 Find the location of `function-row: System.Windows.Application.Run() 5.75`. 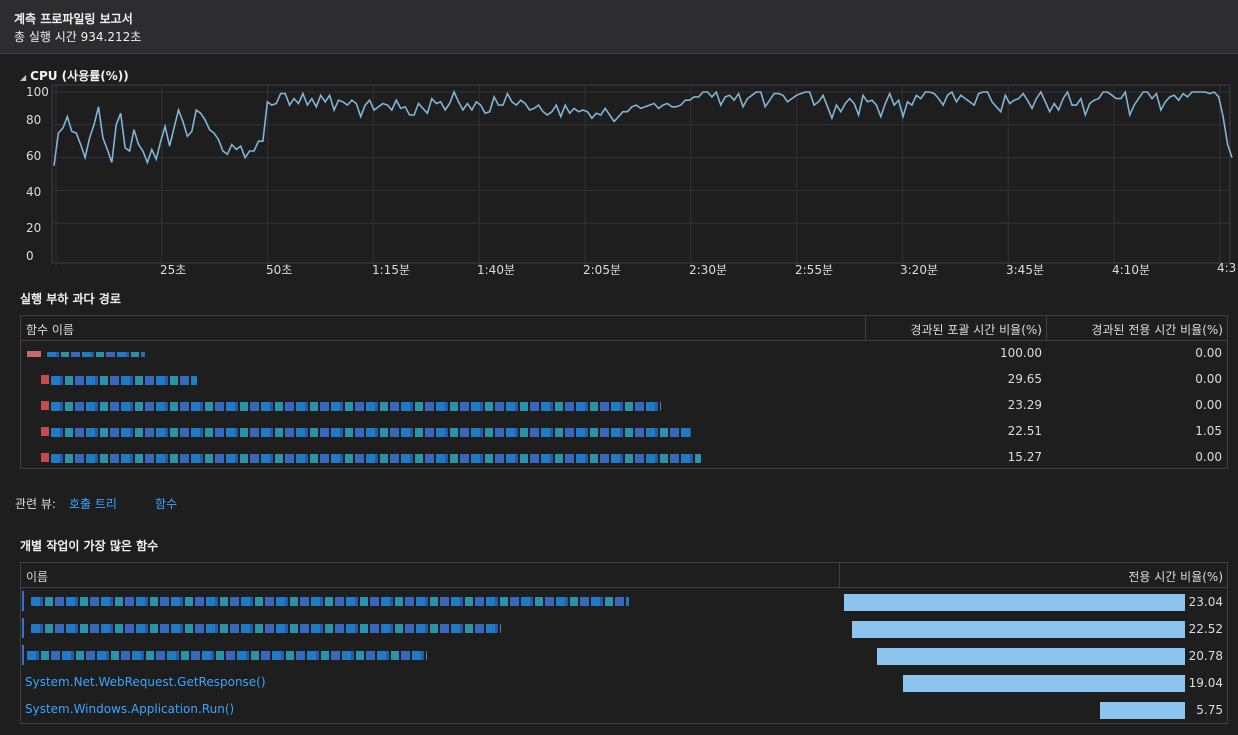

function-row: System.Windows.Application.Run() 5.75 is located at coordinates (624, 709).